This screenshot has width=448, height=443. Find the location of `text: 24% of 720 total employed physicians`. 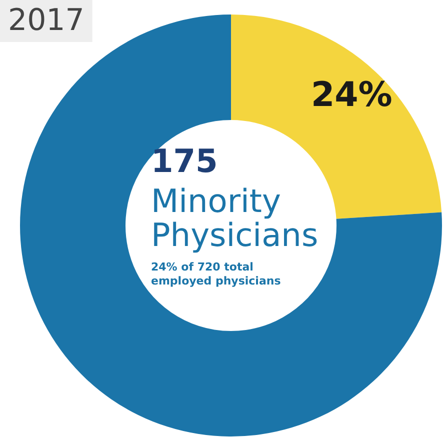

text: 24% of 720 total employed physicians is located at coordinates (216, 274).